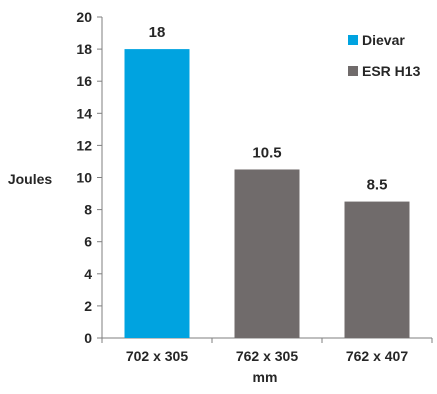 This screenshot has width=437, height=394. I want to click on y-tick-label: 18, so click(84, 49).